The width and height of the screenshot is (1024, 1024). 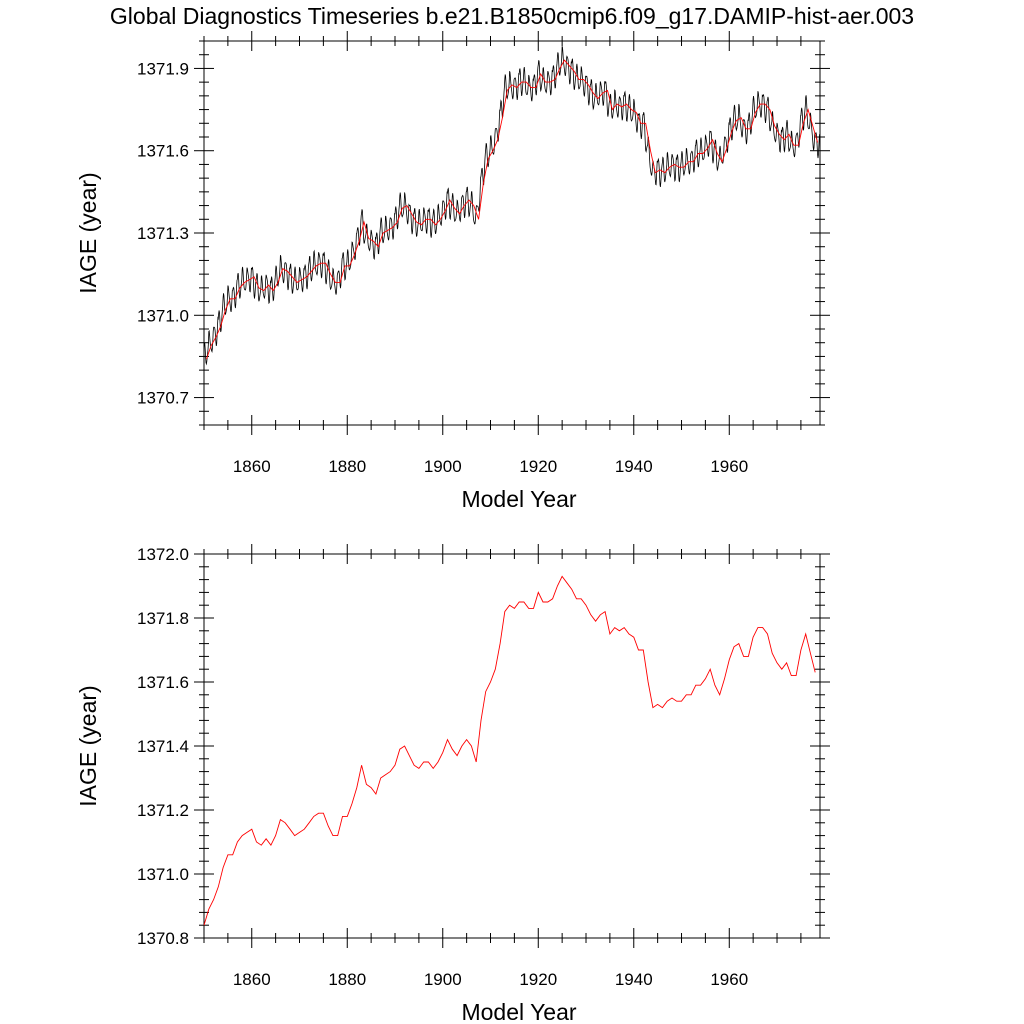 I want to click on top-y-axis-label: IAGE (year), so click(x=88, y=232).